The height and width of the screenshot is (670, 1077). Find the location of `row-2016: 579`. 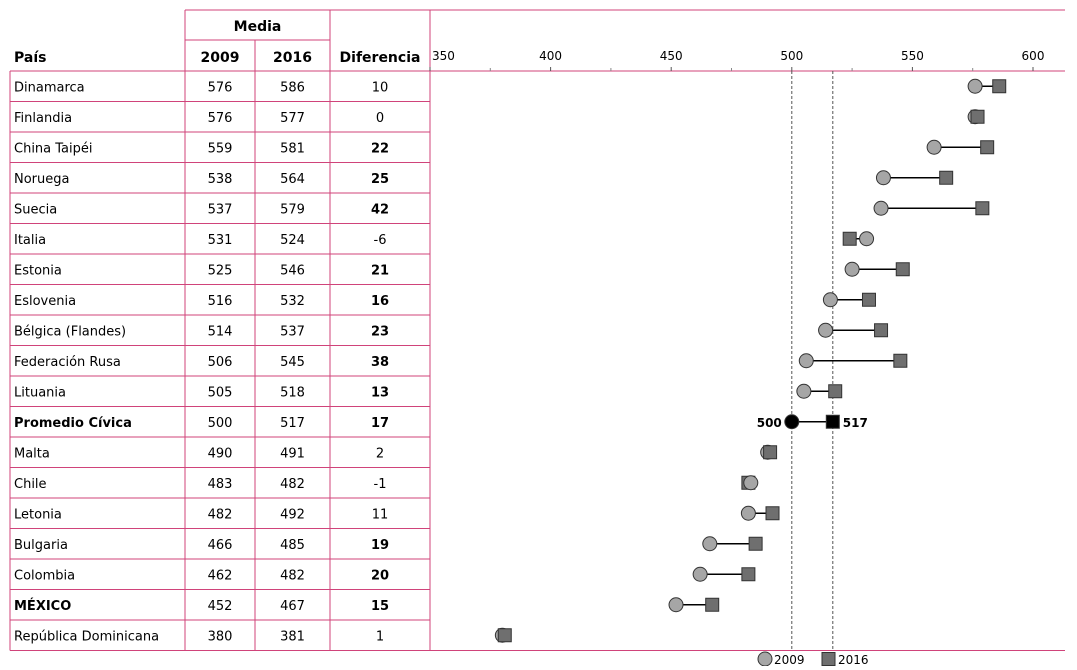

row-2016: 579 is located at coordinates (292, 209).